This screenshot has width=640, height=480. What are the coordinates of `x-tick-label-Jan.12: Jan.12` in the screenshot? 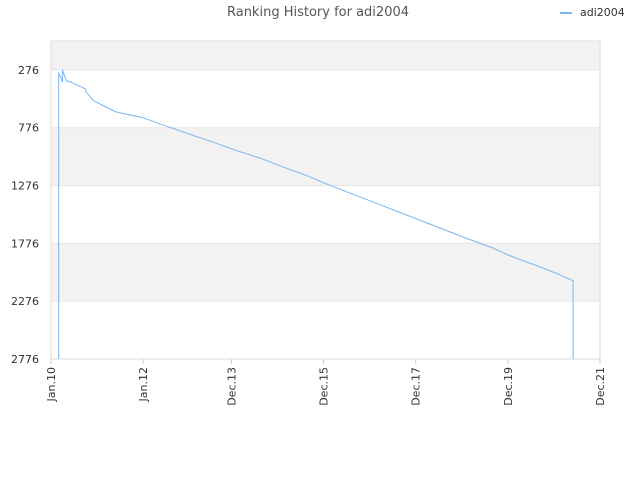 It's located at (143, 384).